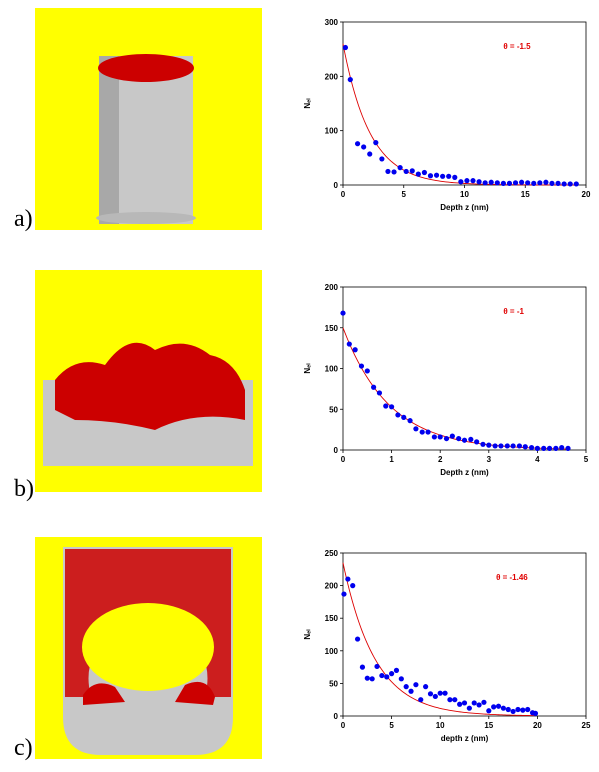  I want to click on cavity-floor-clusters, so click(149, 693).